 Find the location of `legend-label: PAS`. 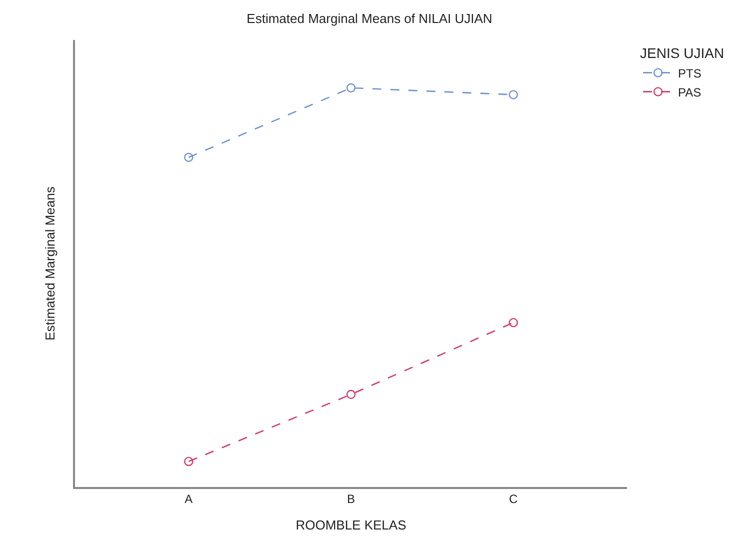

legend-label: PAS is located at coordinates (690, 92).